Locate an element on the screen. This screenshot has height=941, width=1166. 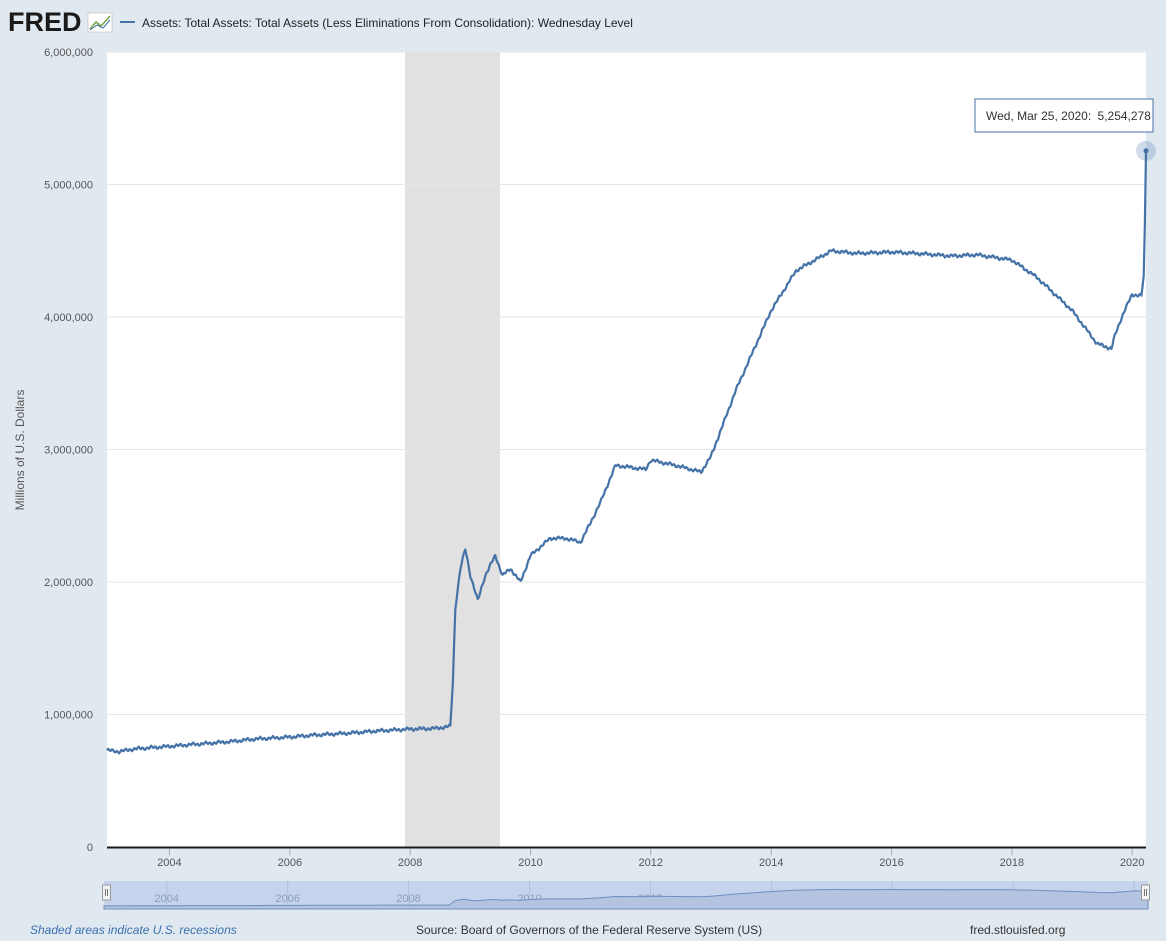
x-tick-label: 2010 is located at coordinates (530, 863).